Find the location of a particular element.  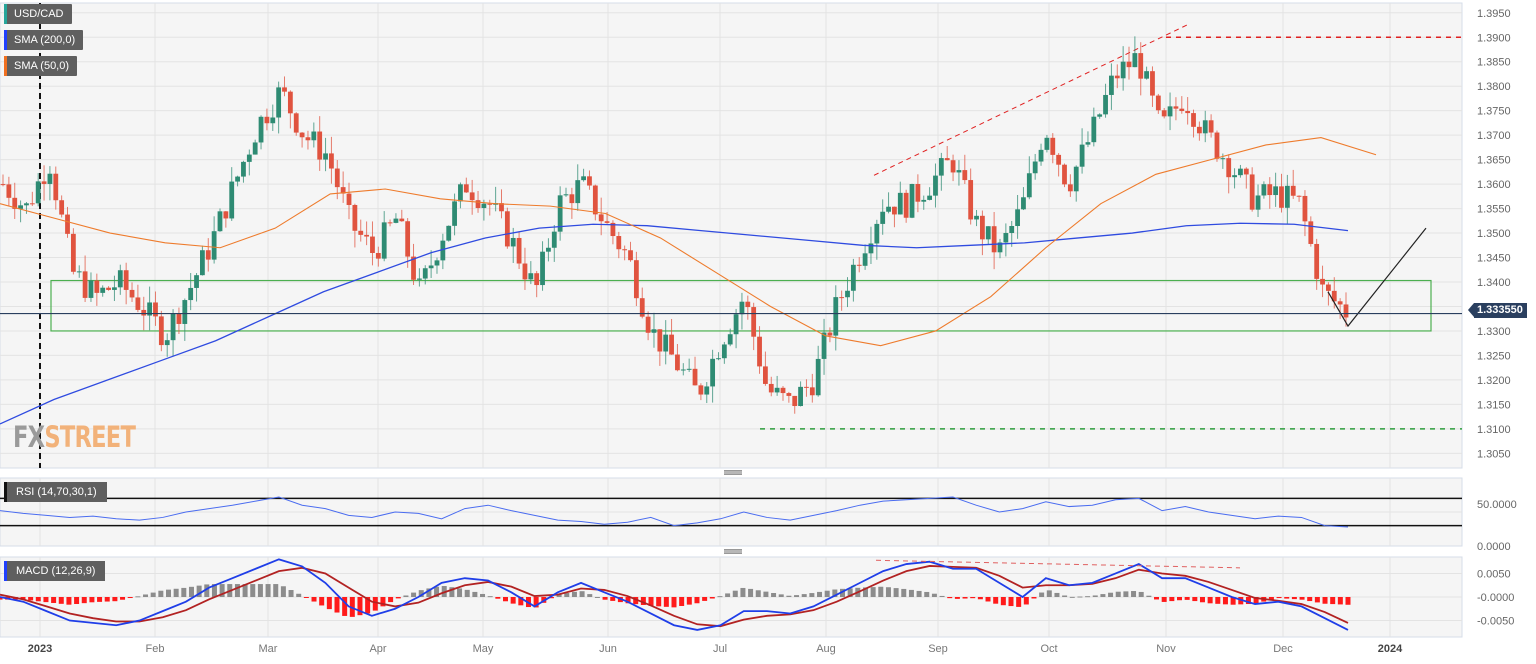

current-price-tag: 1.333550 is located at coordinates (1497, 310).